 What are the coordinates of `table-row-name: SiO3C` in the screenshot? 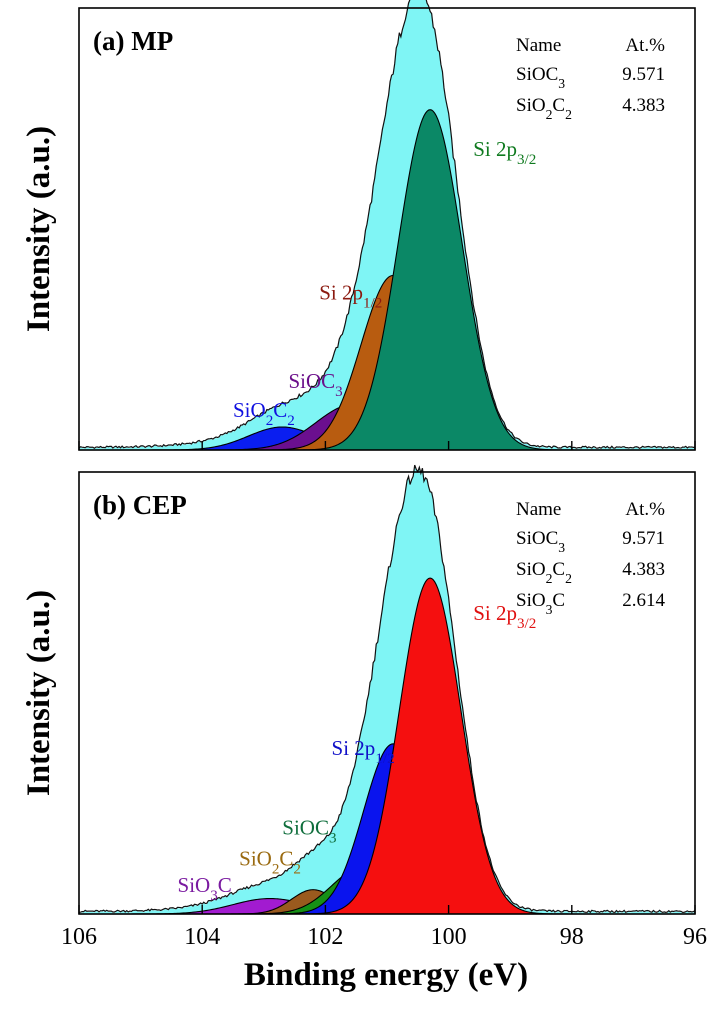 It's located at (540, 603).